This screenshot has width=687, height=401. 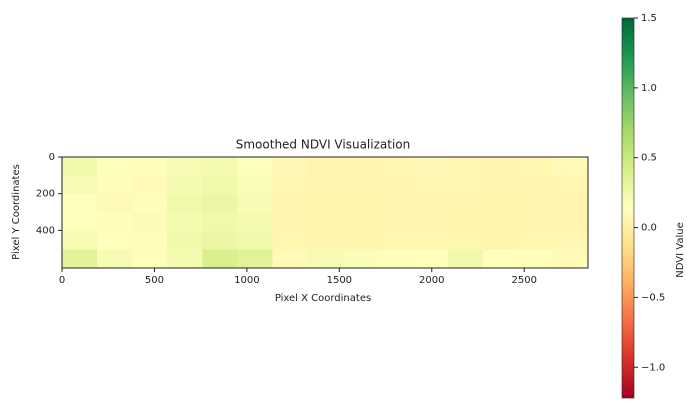 I want to click on y-tick-label: 200, so click(x=45, y=194).